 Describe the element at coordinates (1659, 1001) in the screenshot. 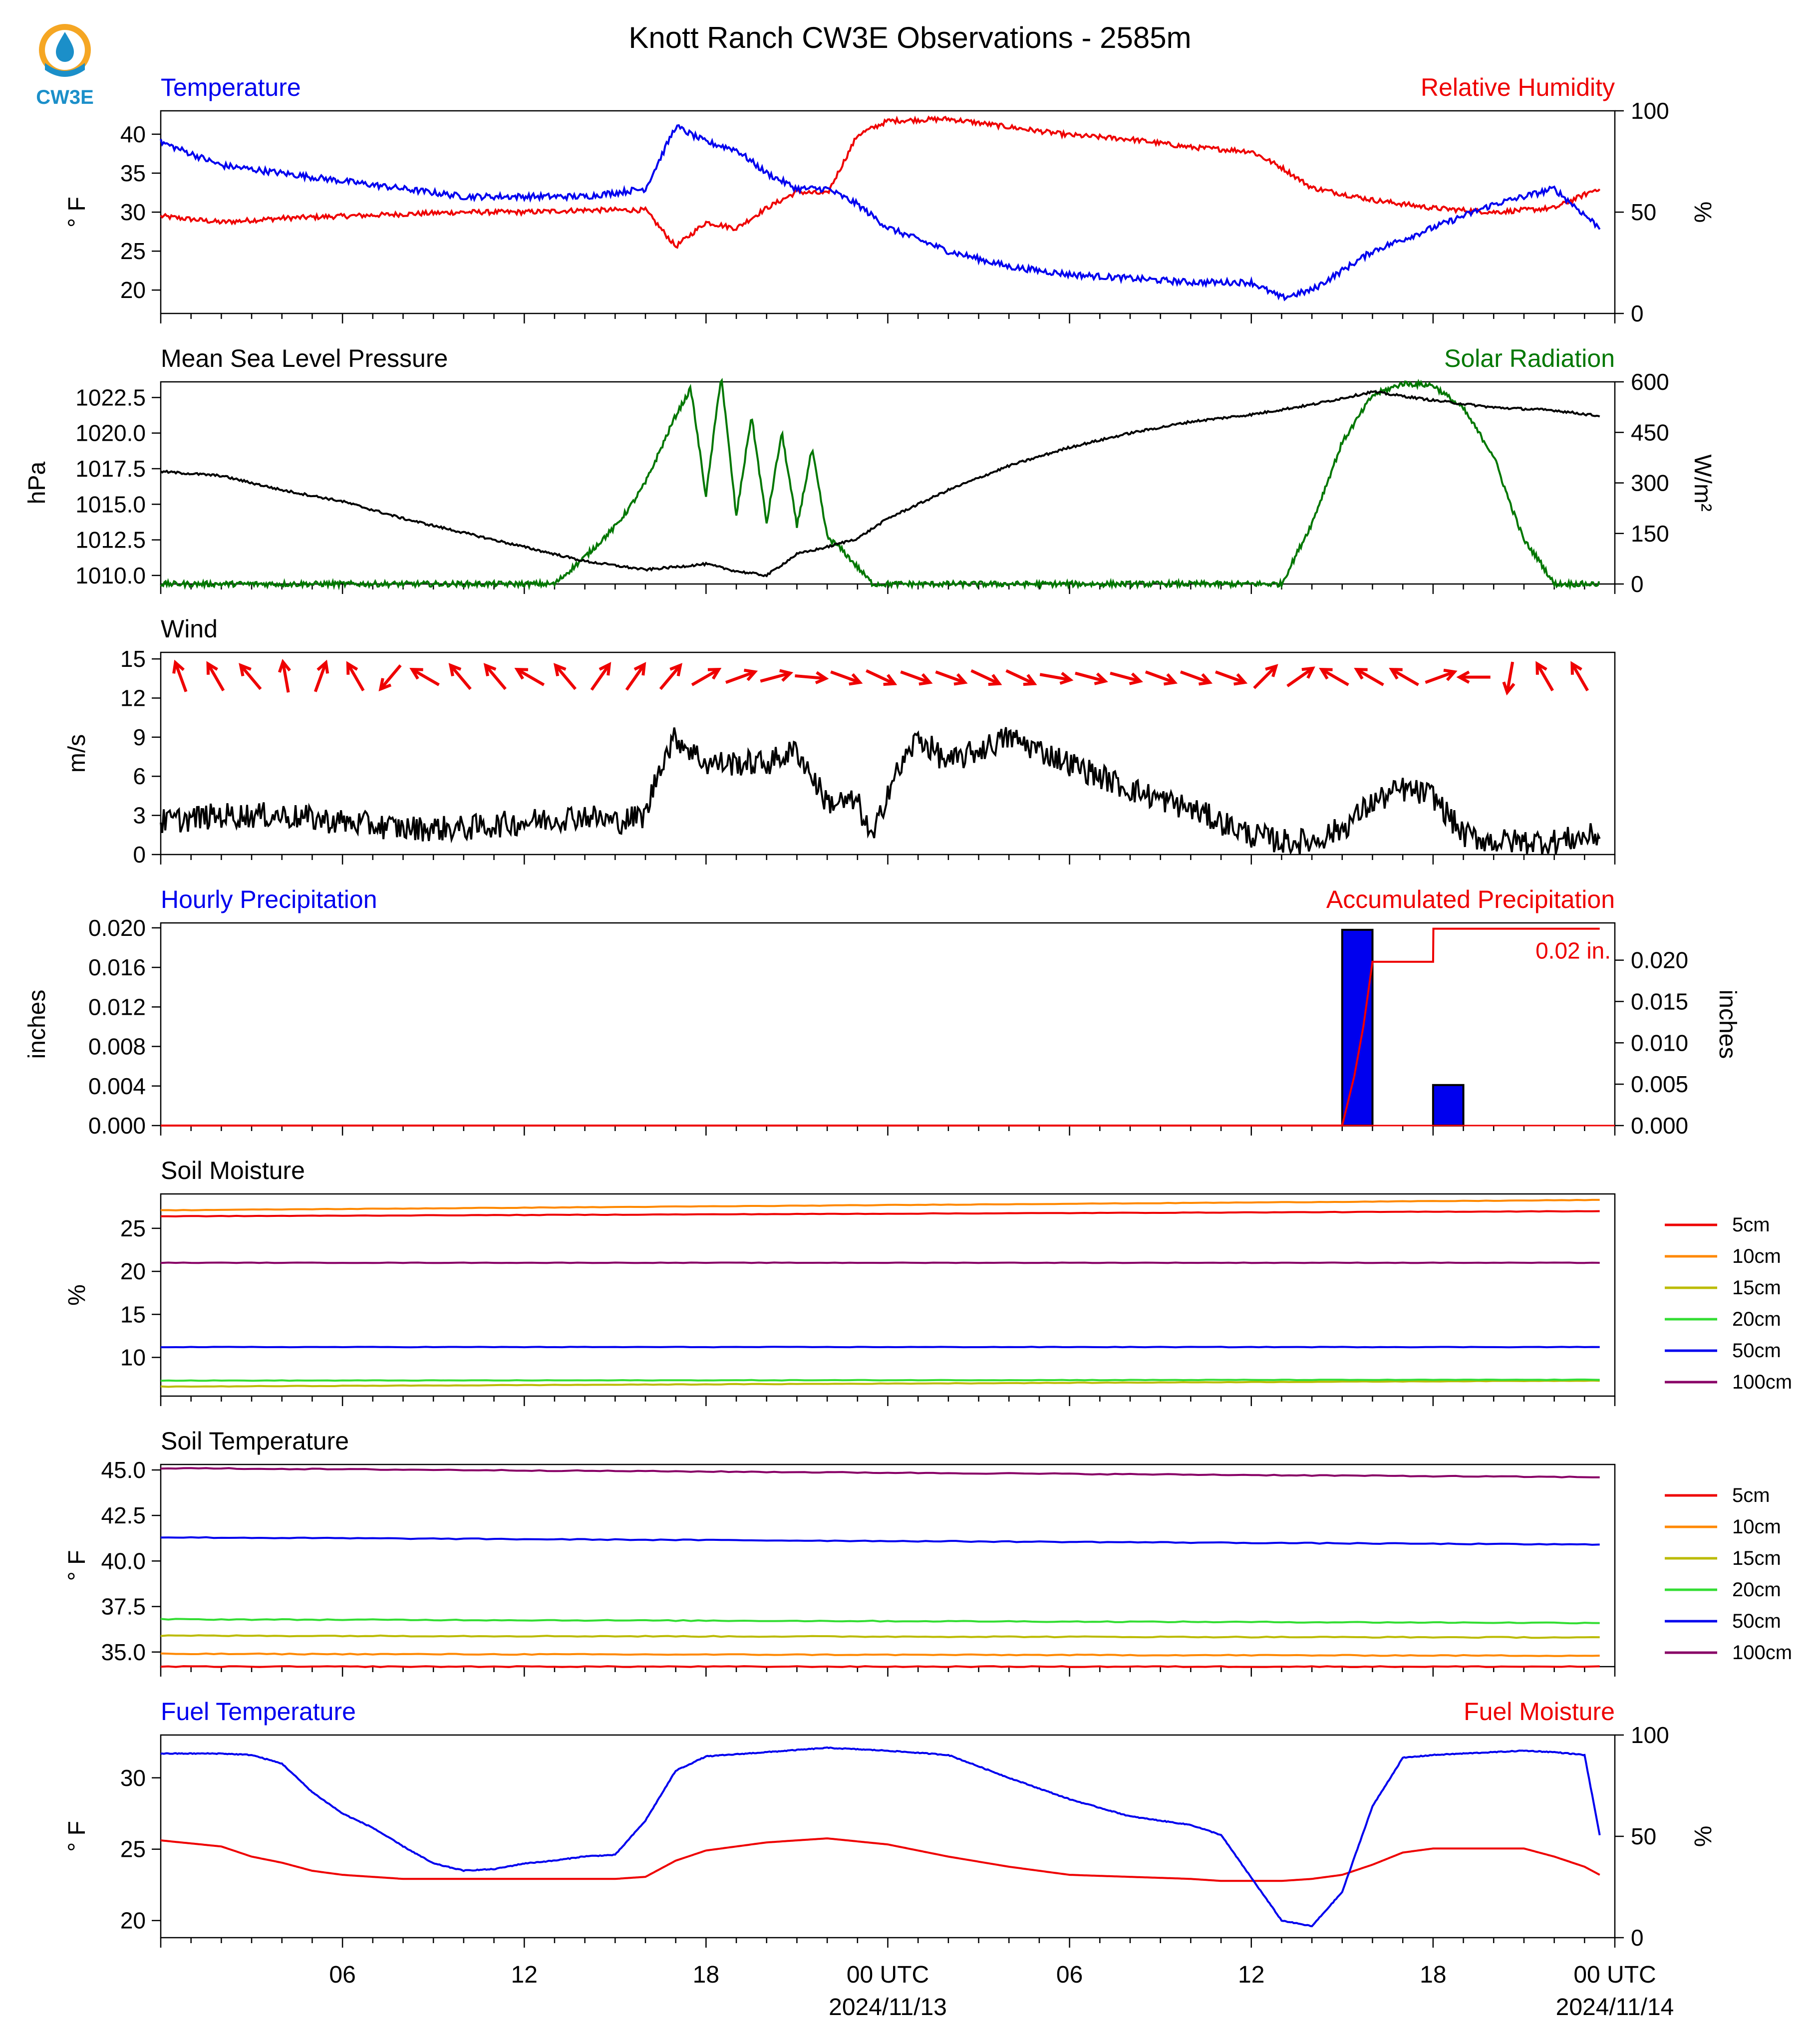

I see `y-right-tick-label: 0.015` at that location.